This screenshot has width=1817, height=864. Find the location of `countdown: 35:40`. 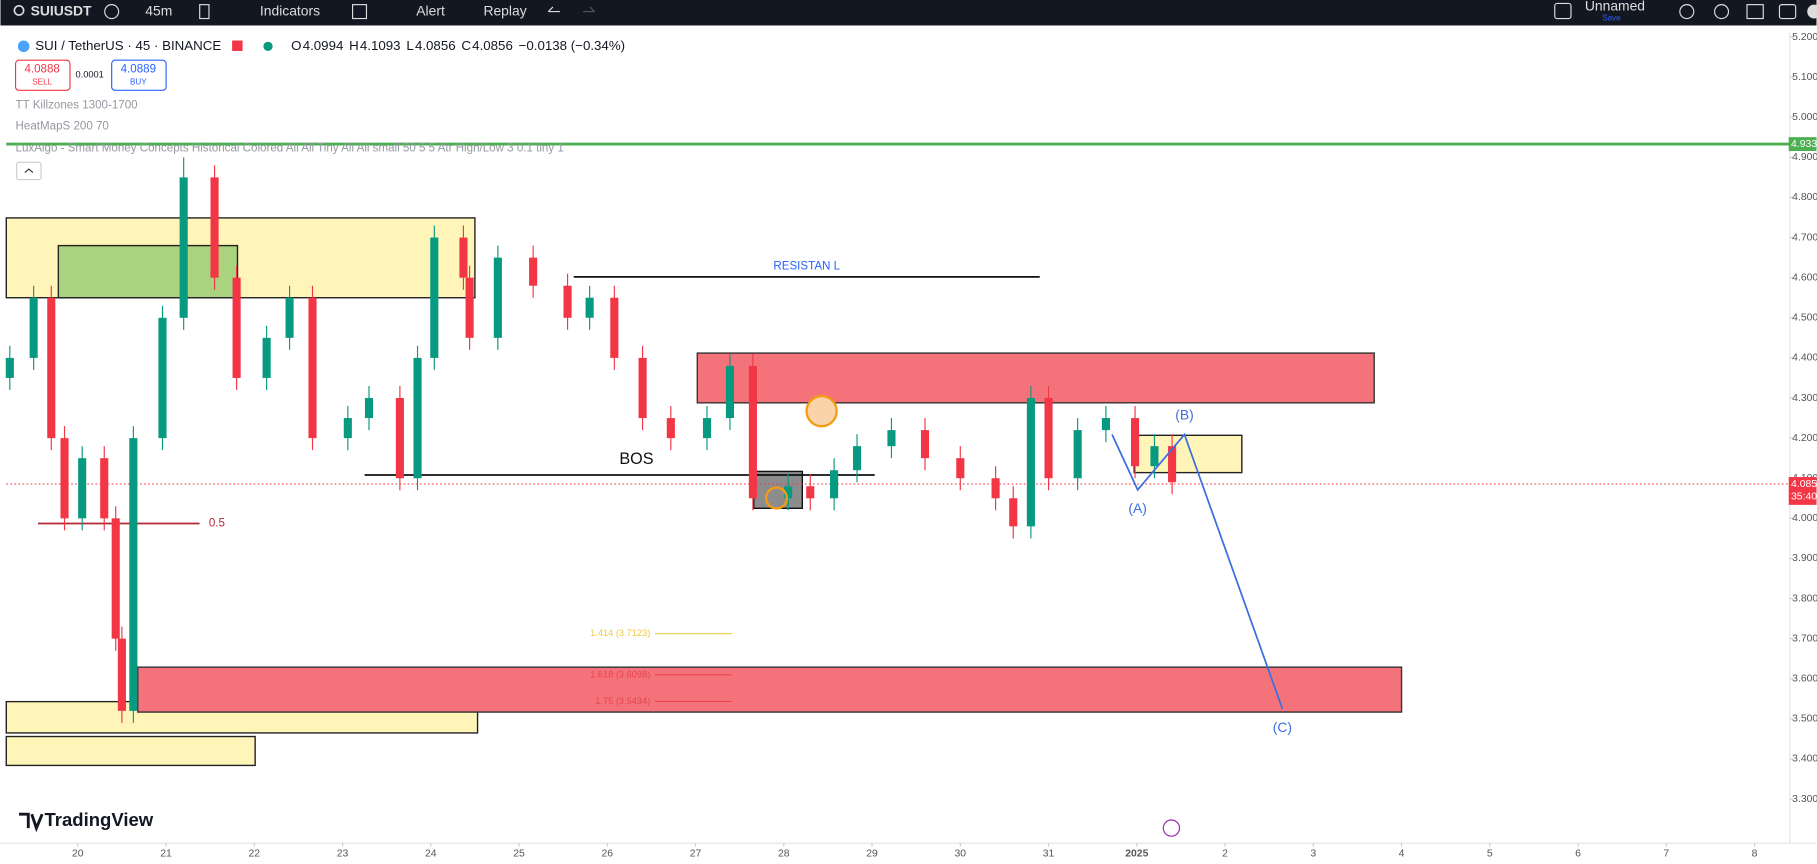

countdown: 35:40 is located at coordinates (1804, 496).